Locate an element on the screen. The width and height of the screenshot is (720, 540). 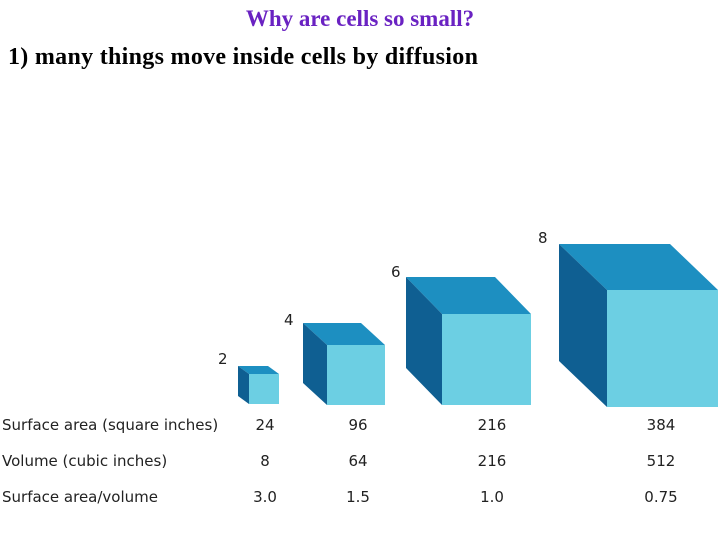
cell-surface-area-1: 24 is located at coordinates (265, 425).